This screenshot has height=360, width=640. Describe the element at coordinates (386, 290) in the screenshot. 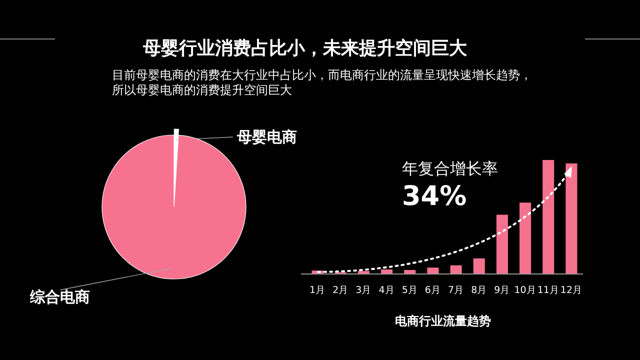

I see `x-tick-label: 4月` at that location.